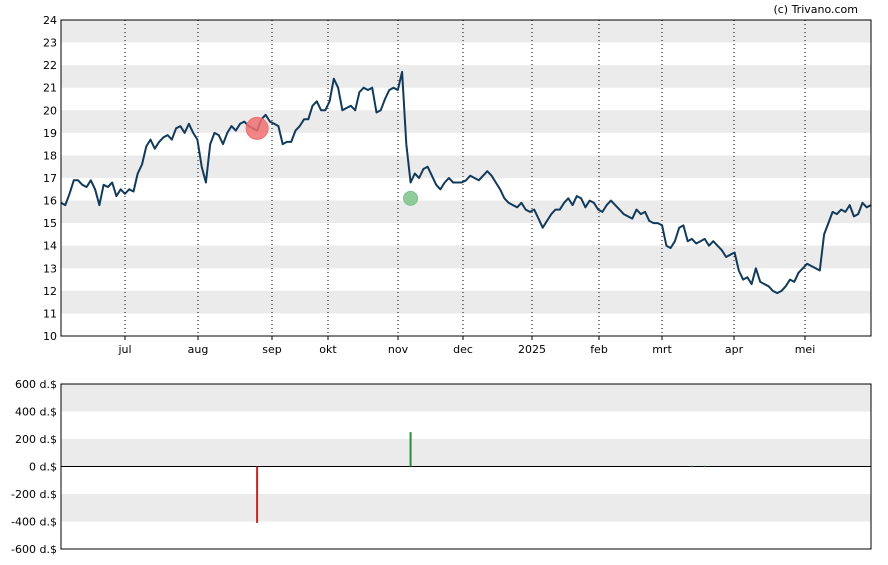 Image resolution: width=888 pixels, height=565 pixels. Describe the element at coordinates (599, 349) in the screenshot. I see `x-tick-label: feb` at that location.